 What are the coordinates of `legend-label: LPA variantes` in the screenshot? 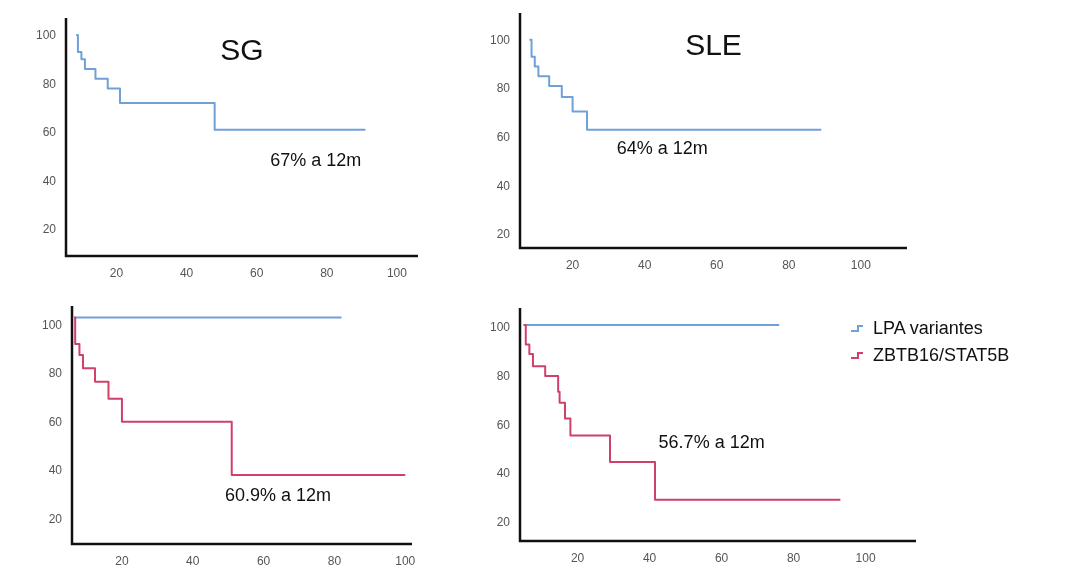 It's located at (928, 328).